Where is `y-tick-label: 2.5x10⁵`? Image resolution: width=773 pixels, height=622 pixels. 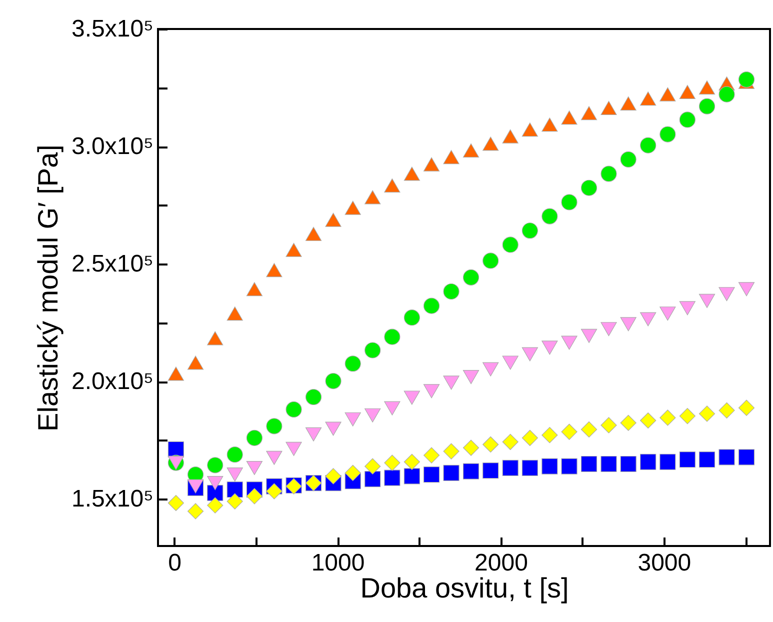
y-tick-label: 2.5x10⁵ is located at coordinates (112, 264).